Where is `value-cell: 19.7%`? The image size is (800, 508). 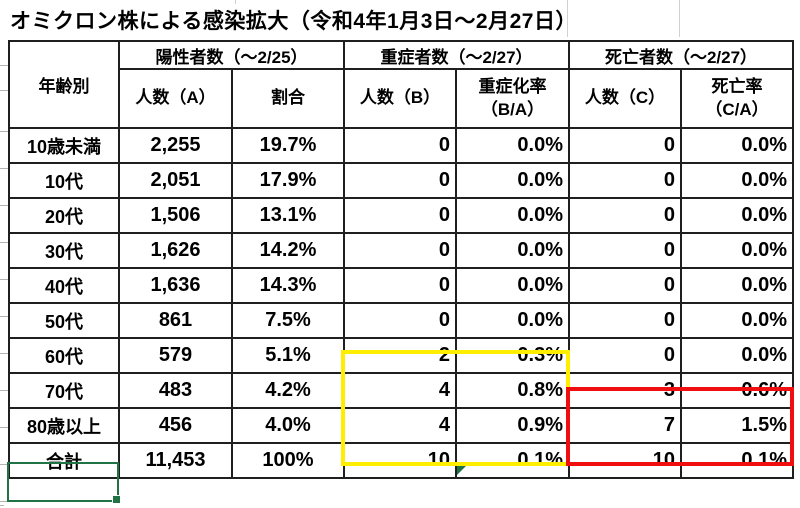
value-cell: 19.7% is located at coordinates (288, 145).